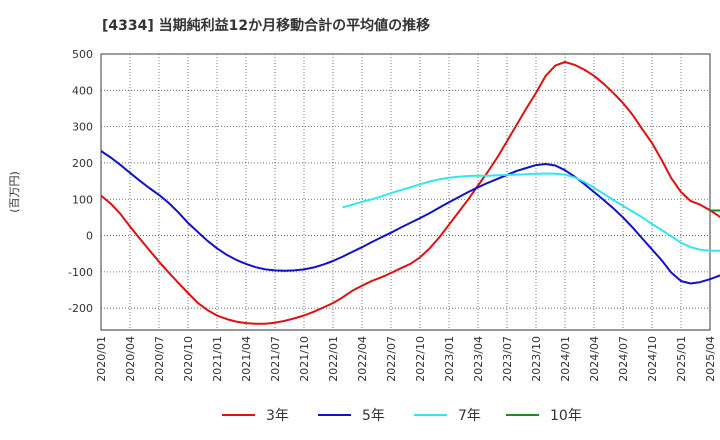  Describe the element at coordinates (14, 192) in the screenshot. I see `y-axis-label: (百万円)` at that location.